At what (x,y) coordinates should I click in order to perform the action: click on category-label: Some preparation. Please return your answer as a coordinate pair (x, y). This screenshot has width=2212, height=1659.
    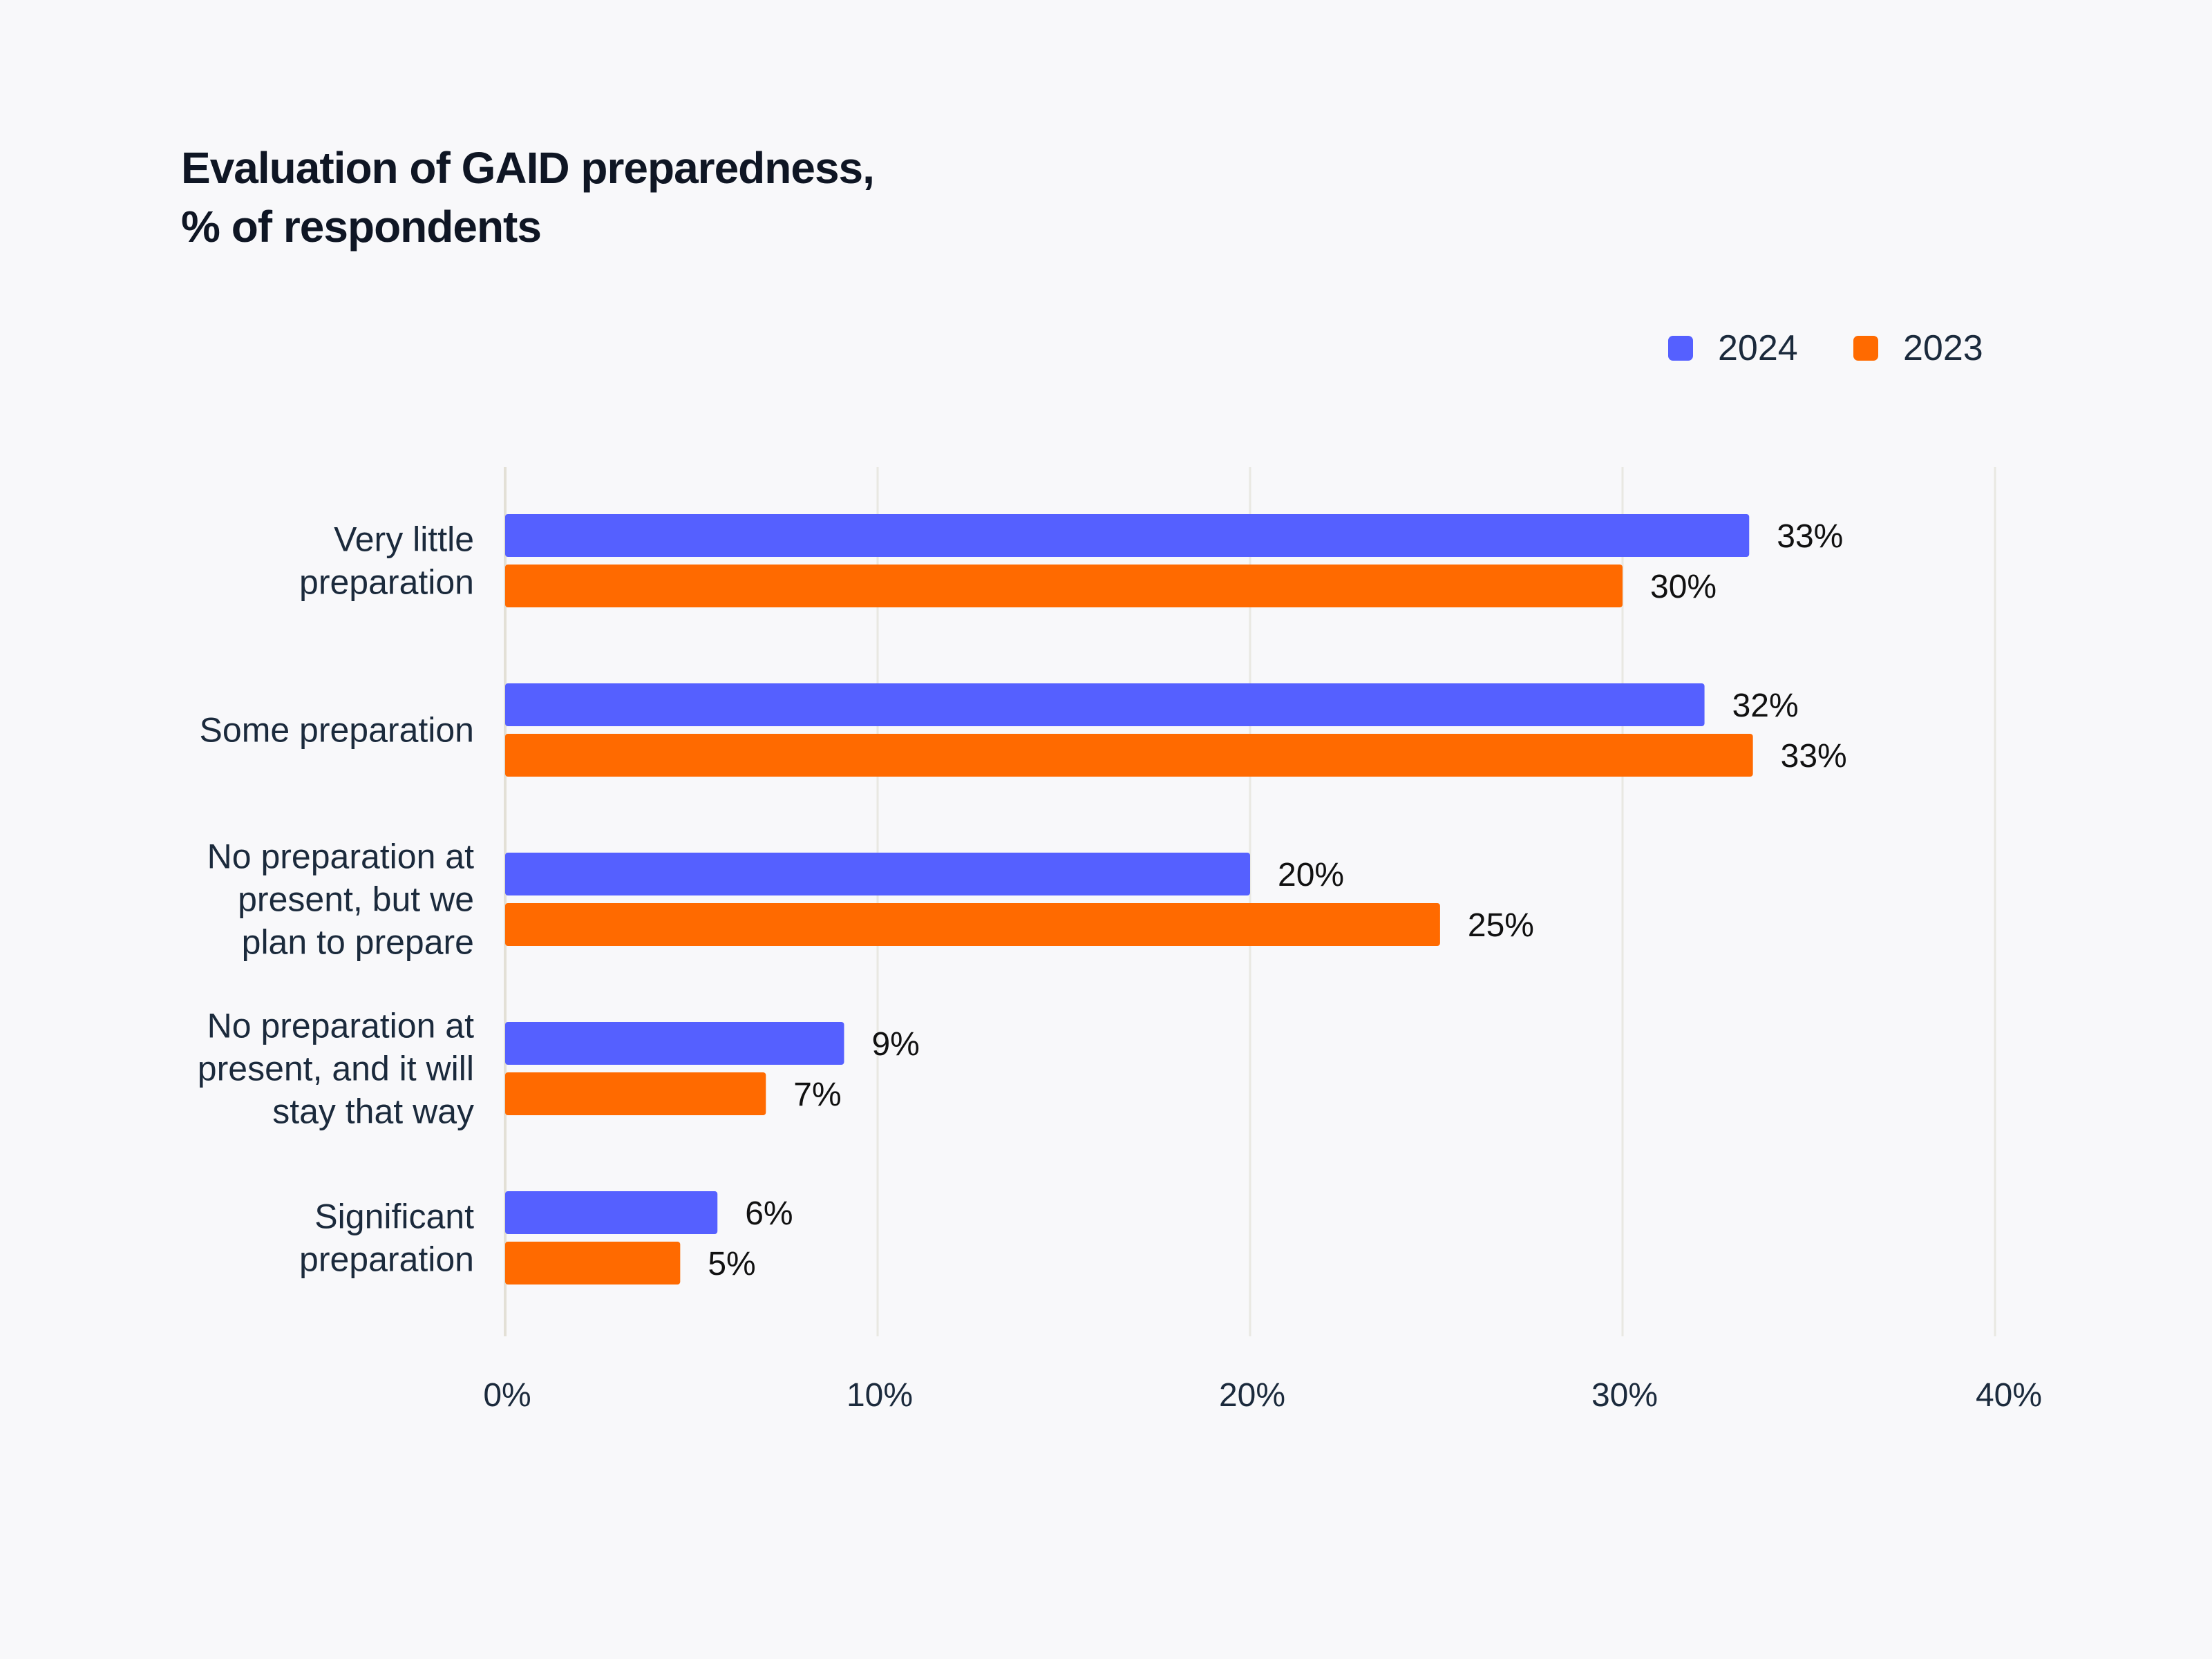
    Looking at the image, I should click on (337, 730).